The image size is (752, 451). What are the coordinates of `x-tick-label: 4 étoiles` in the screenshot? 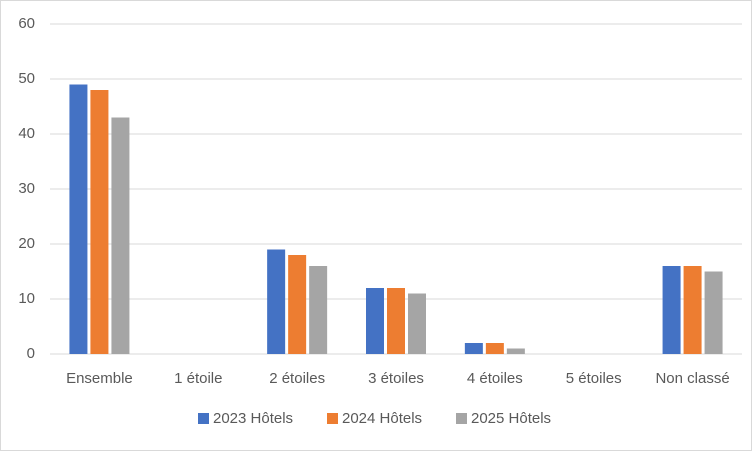 It's located at (495, 378).